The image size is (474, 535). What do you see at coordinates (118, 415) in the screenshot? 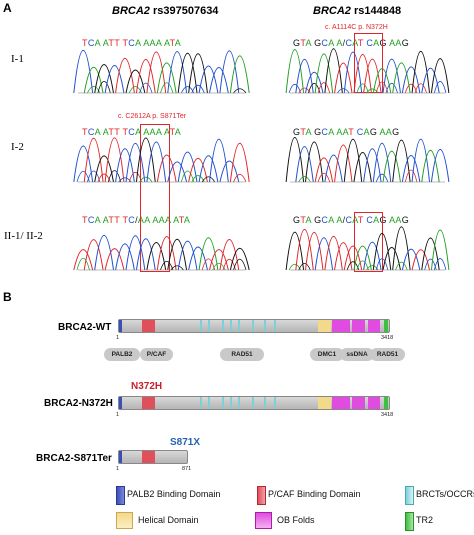
I see `n372h-start: 1` at bounding box center [118, 415].